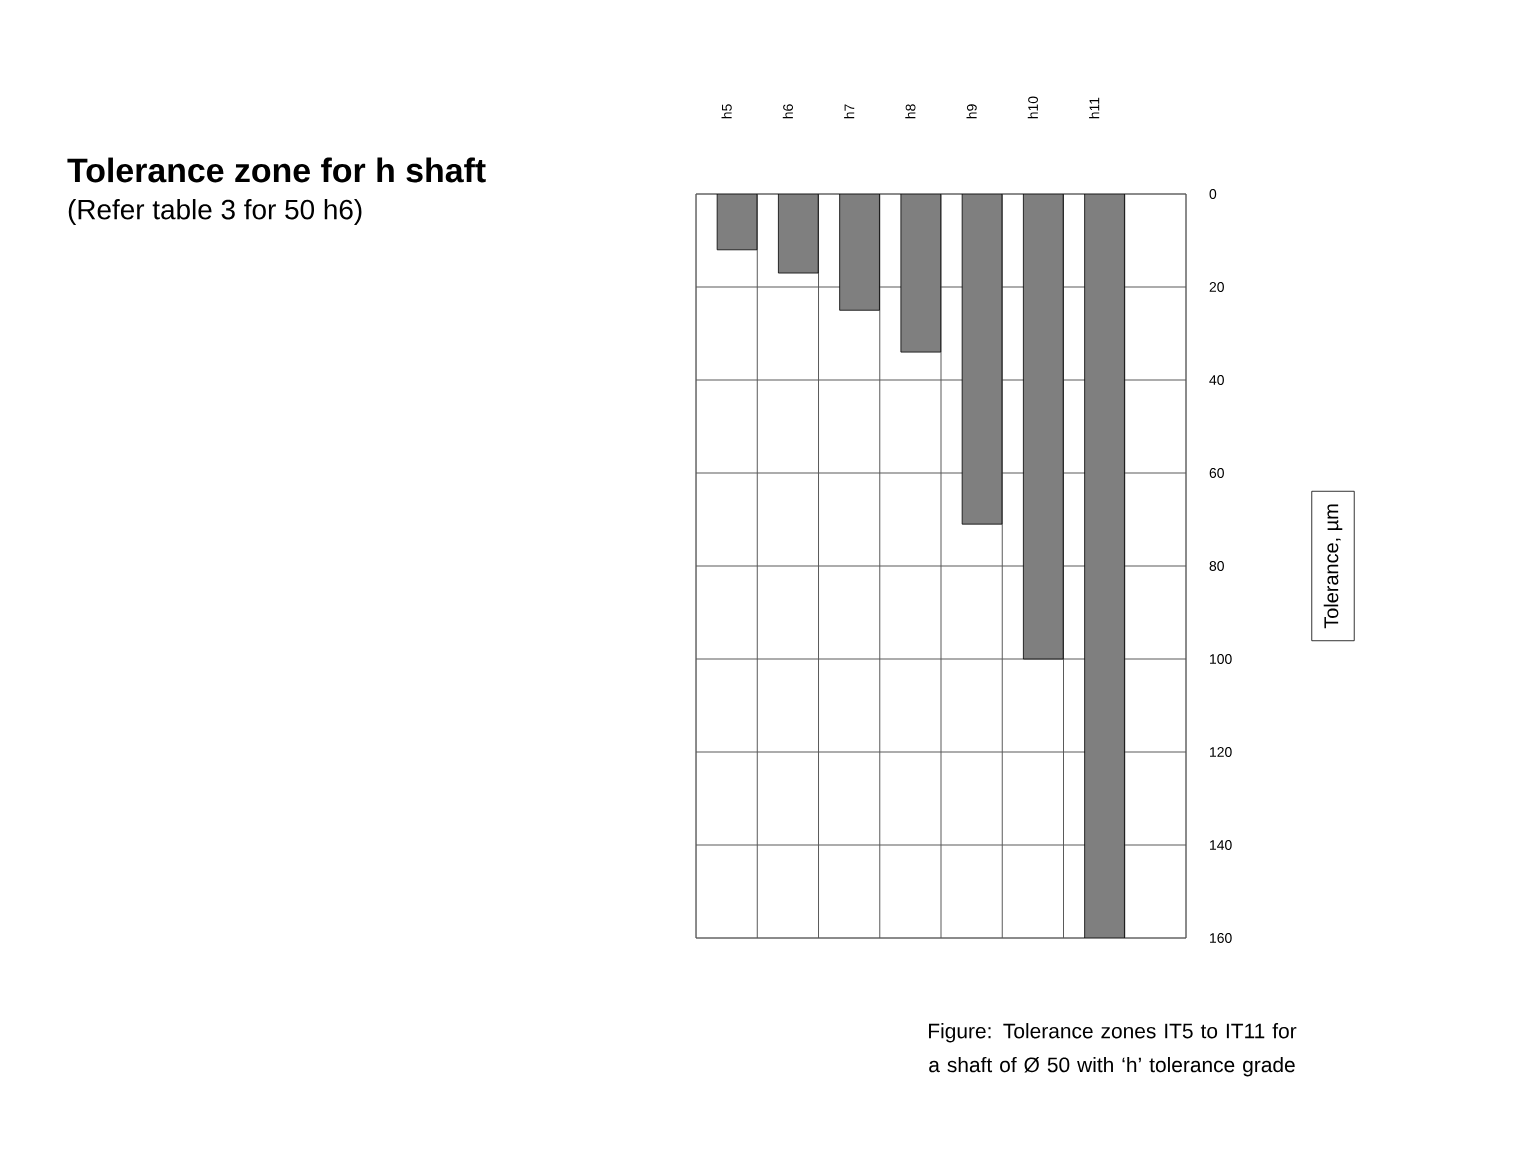 The width and height of the screenshot is (1524, 1152). I want to click on y-axis-title: Tolerance, µm, so click(1333, 566).